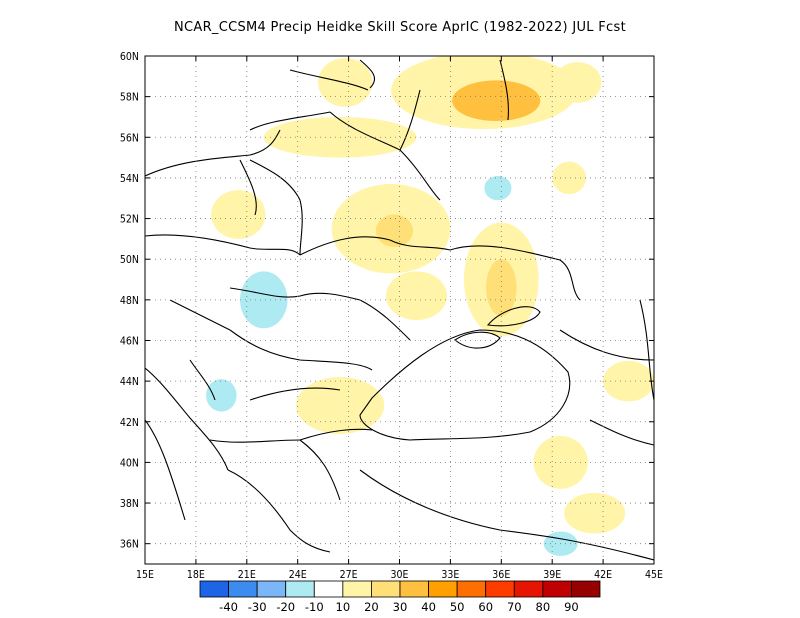 The width and height of the screenshot is (800, 618). I want to click on lat-tick-label: 46N, so click(129, 341).